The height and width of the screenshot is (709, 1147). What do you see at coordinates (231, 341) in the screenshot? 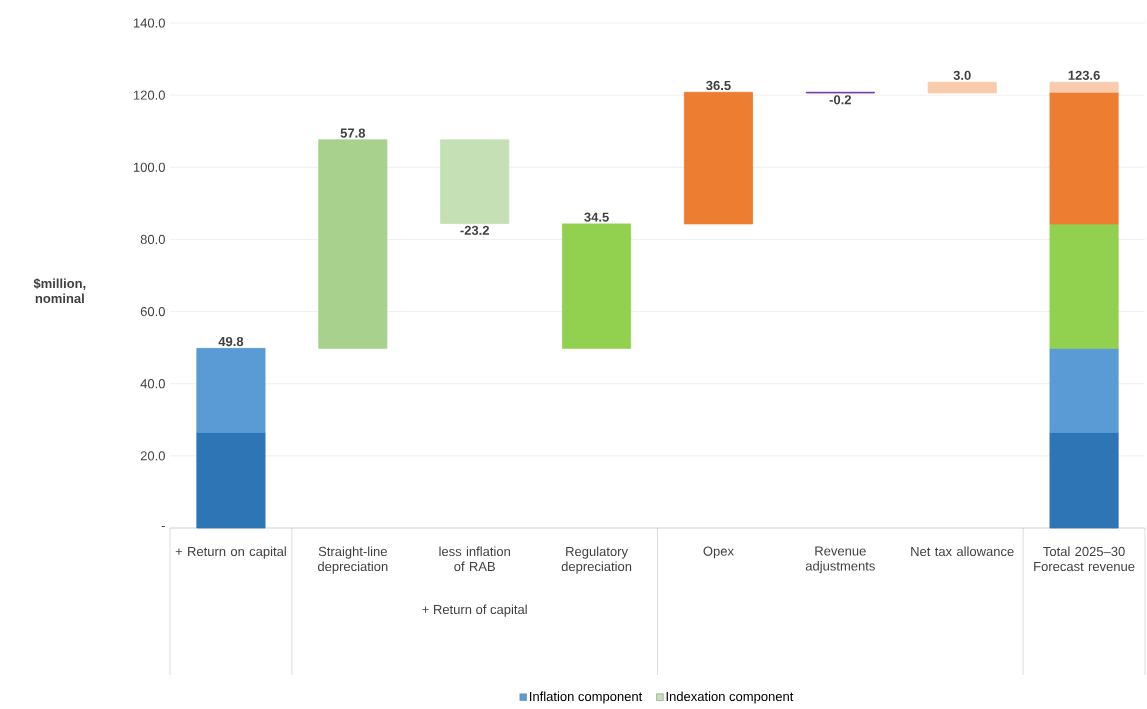
I see `total-label: 49.8` at bounding box center [231, 341].